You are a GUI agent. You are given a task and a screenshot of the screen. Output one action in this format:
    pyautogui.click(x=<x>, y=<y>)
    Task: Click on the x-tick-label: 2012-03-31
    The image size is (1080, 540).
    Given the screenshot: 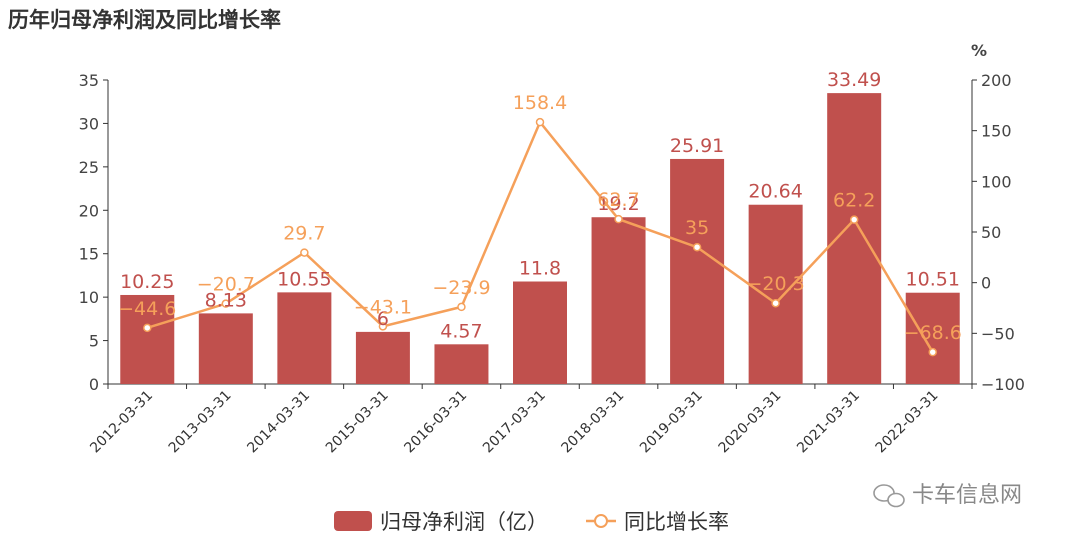 What is the action you would take?
    pyautogui.click(x=121, y=422)
    